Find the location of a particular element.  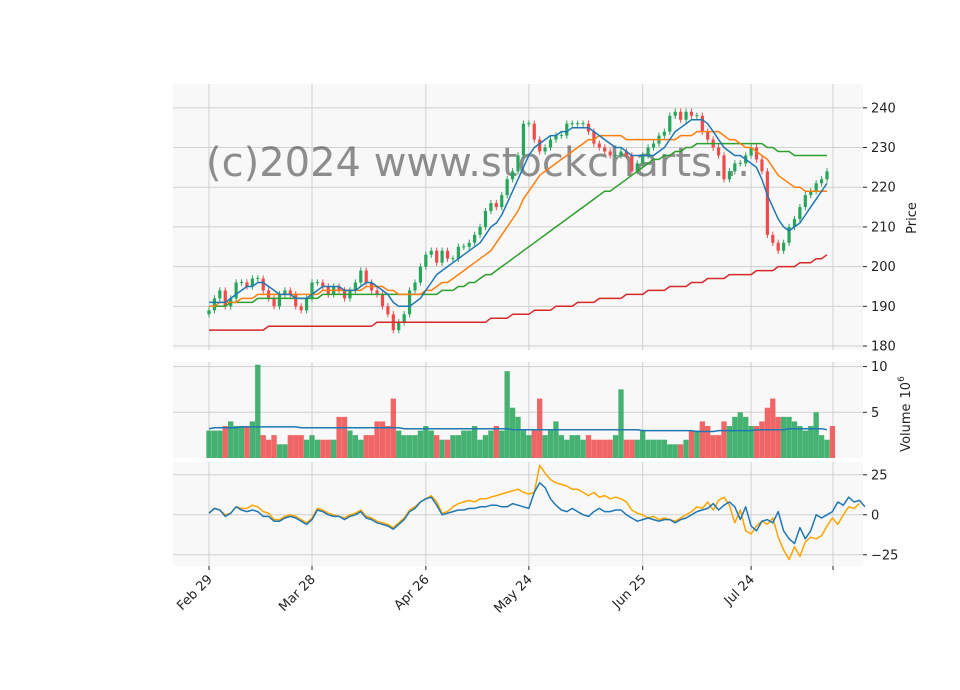

x-tick-label: Mar 28 is located at coordinates (297, 593).